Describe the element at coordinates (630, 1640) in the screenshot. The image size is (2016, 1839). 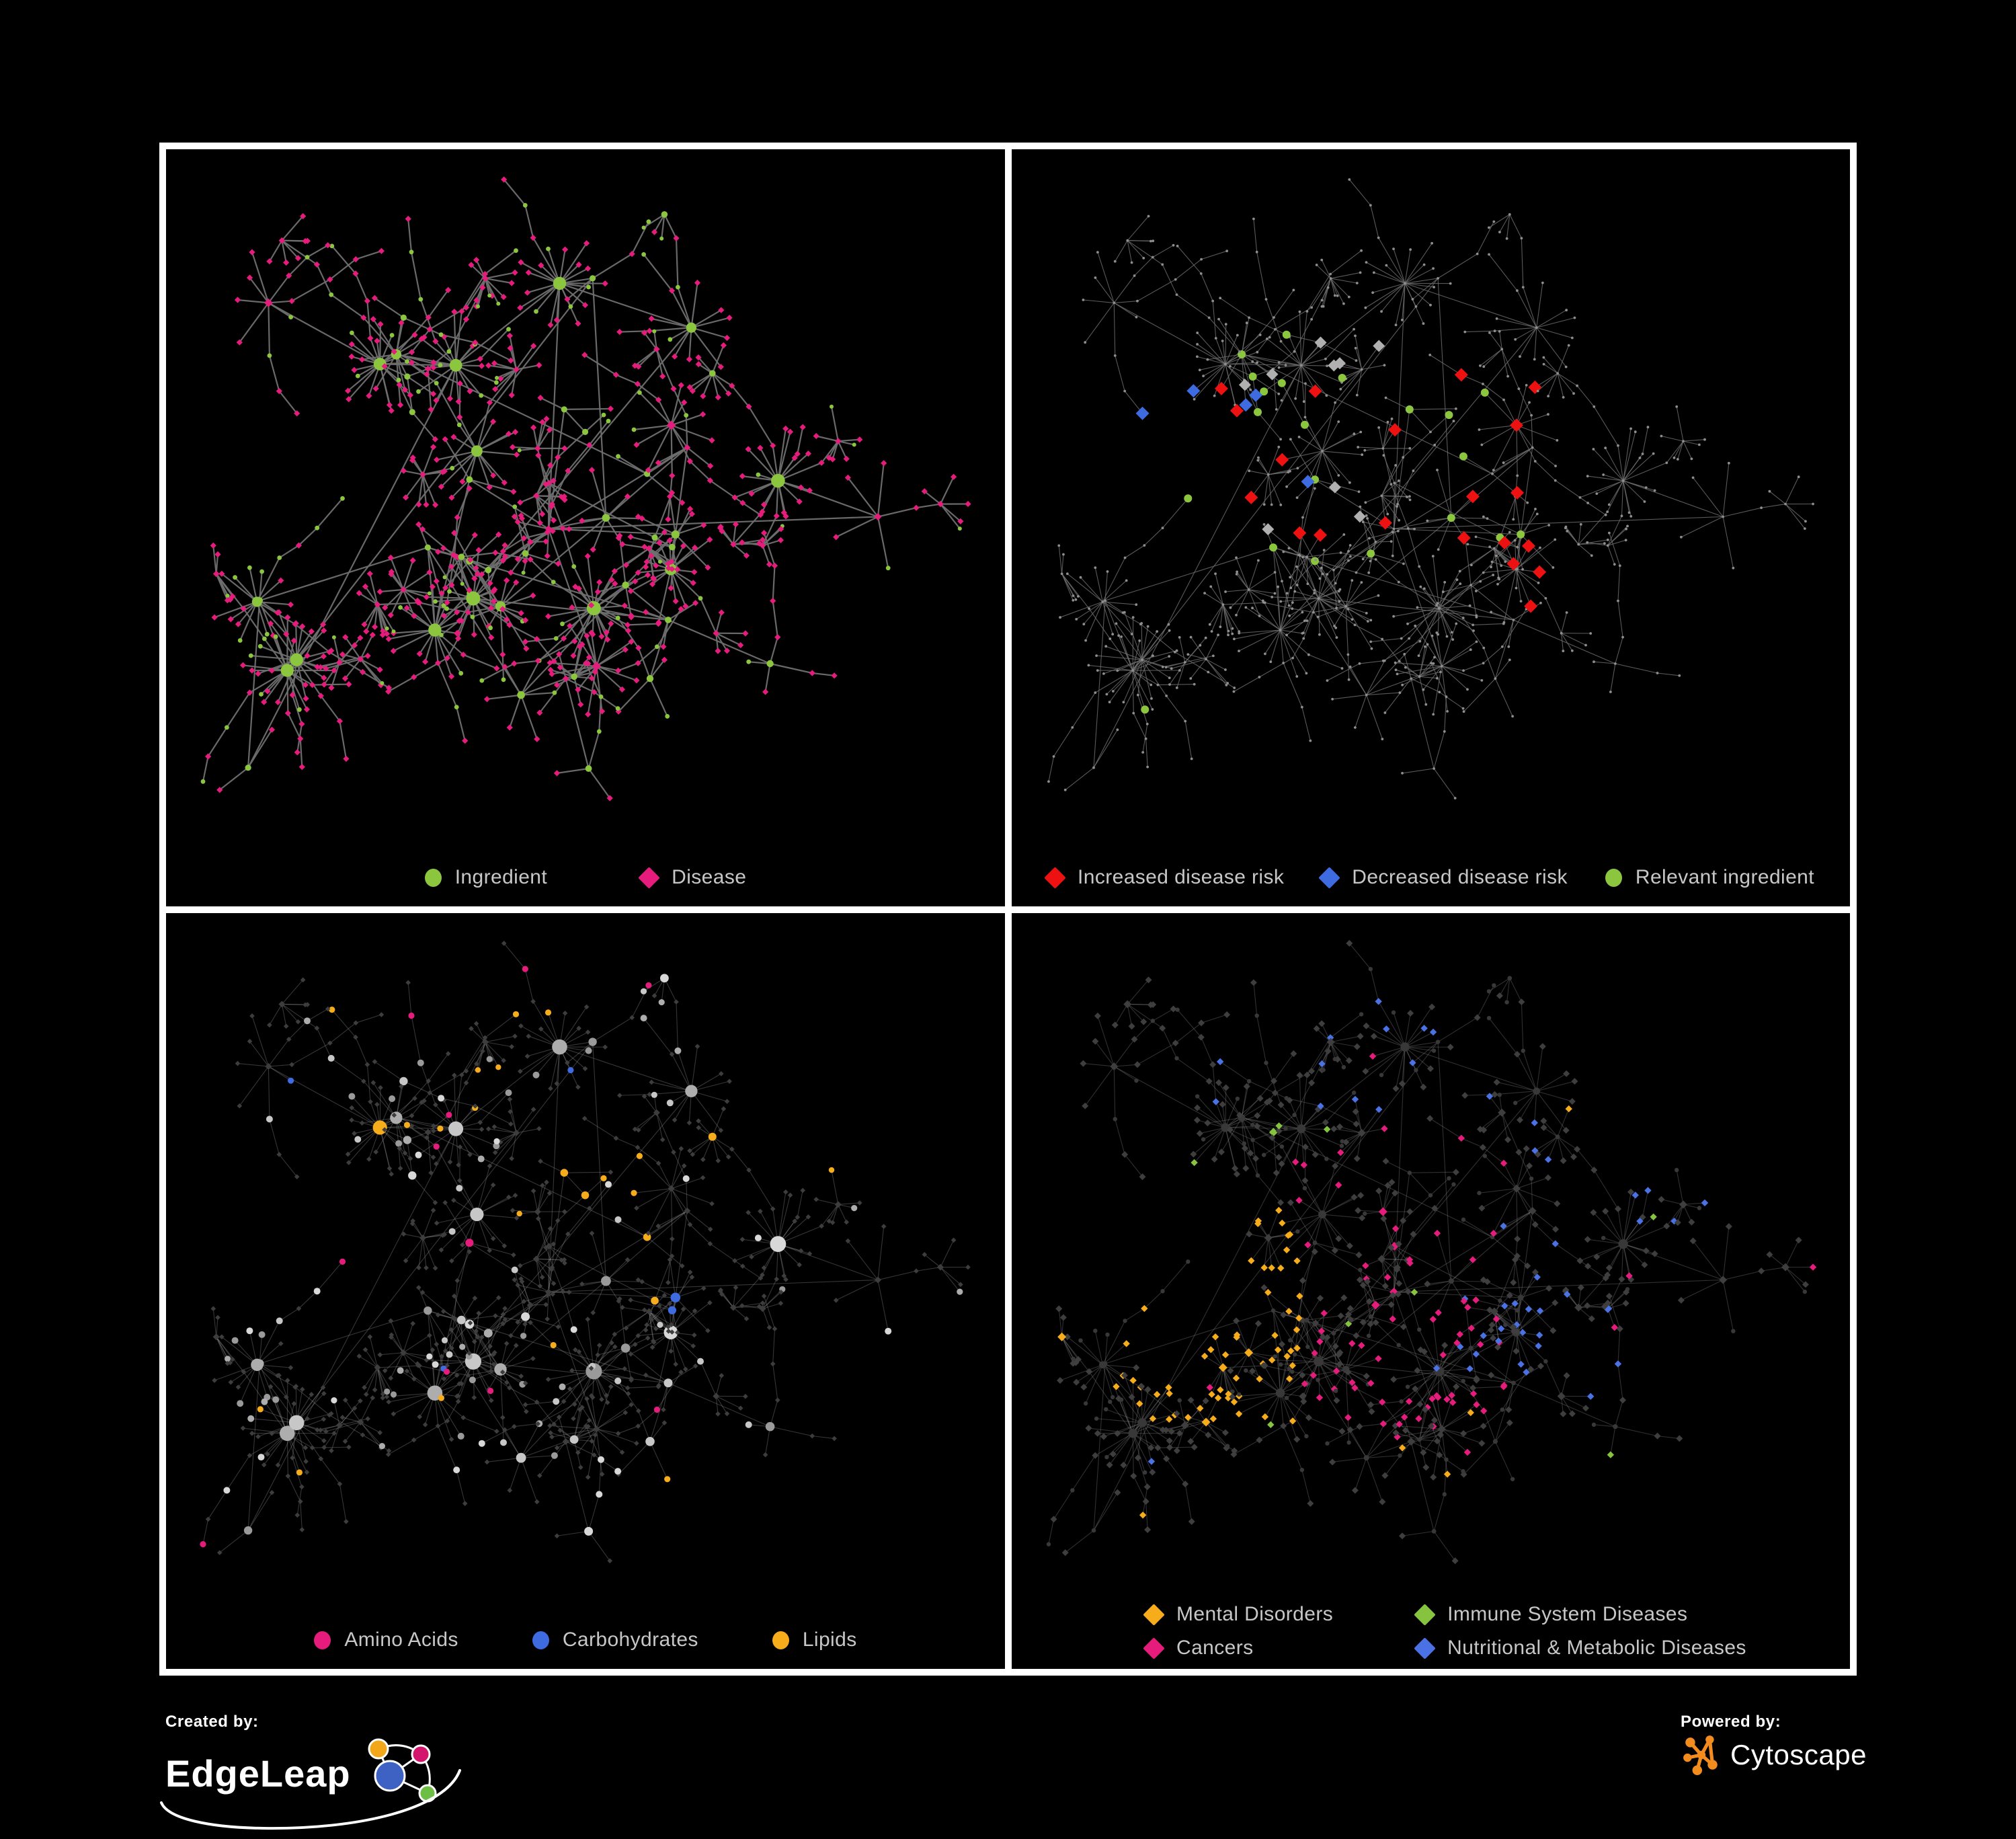
I see `legend-label: Carbohydrates` at that location.